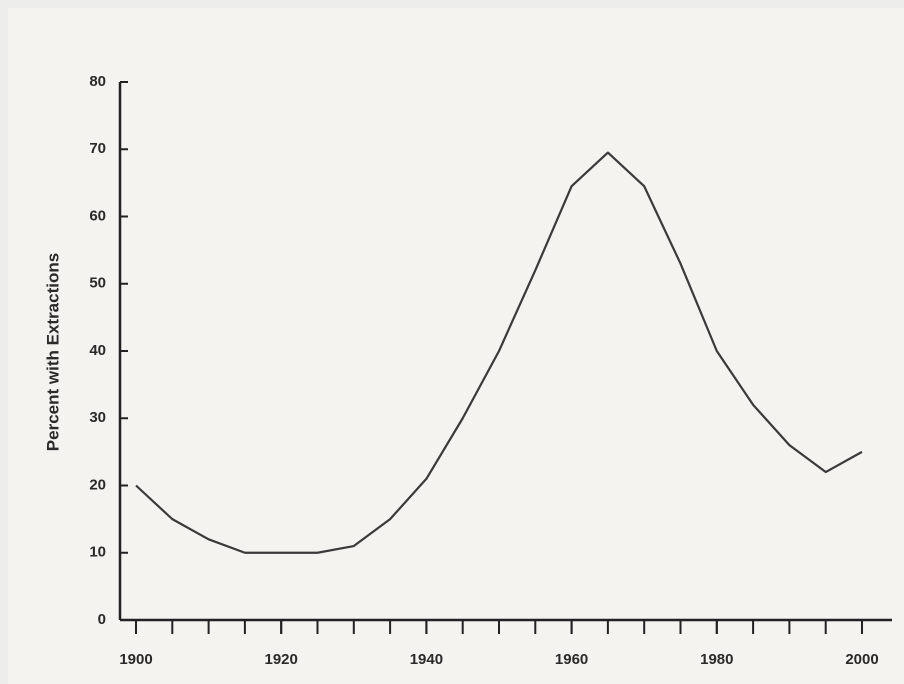 Image resolution: width=904 pixels, height=684 pixels. I want to click on y-tick-label: 10, so click(97, 552).